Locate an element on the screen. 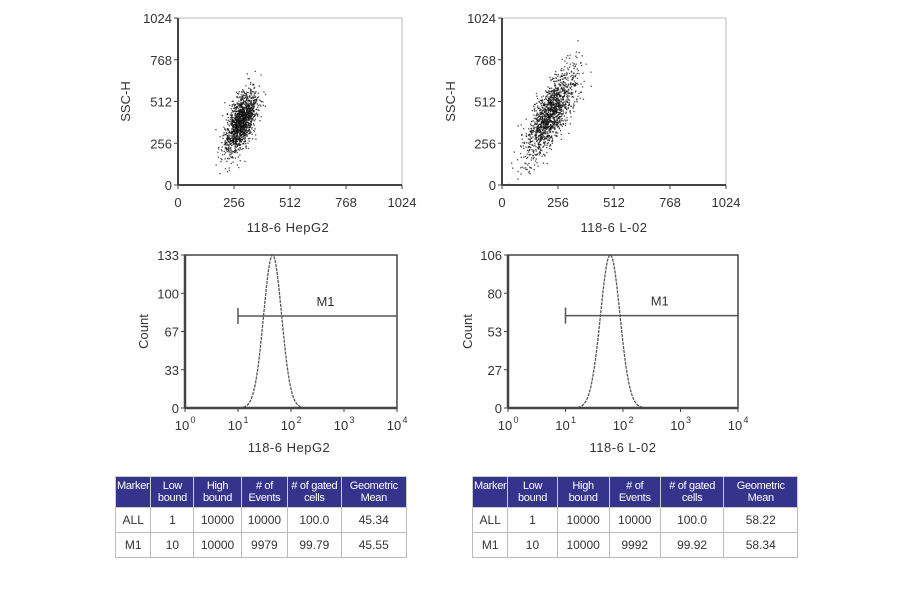 The width and height of the screenshot is (900, 594). x-tick-exponent: 1 is located at coordinates (573, 420).